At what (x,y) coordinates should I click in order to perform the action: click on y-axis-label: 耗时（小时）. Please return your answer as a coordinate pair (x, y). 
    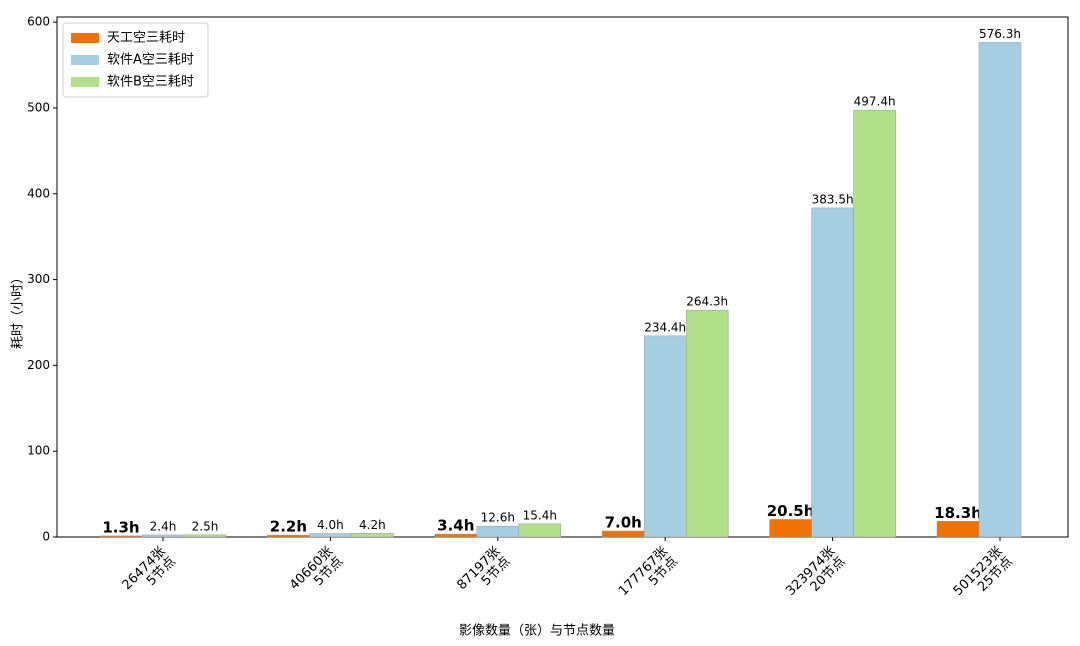
    Looking at the image, I should click on (18, 310).